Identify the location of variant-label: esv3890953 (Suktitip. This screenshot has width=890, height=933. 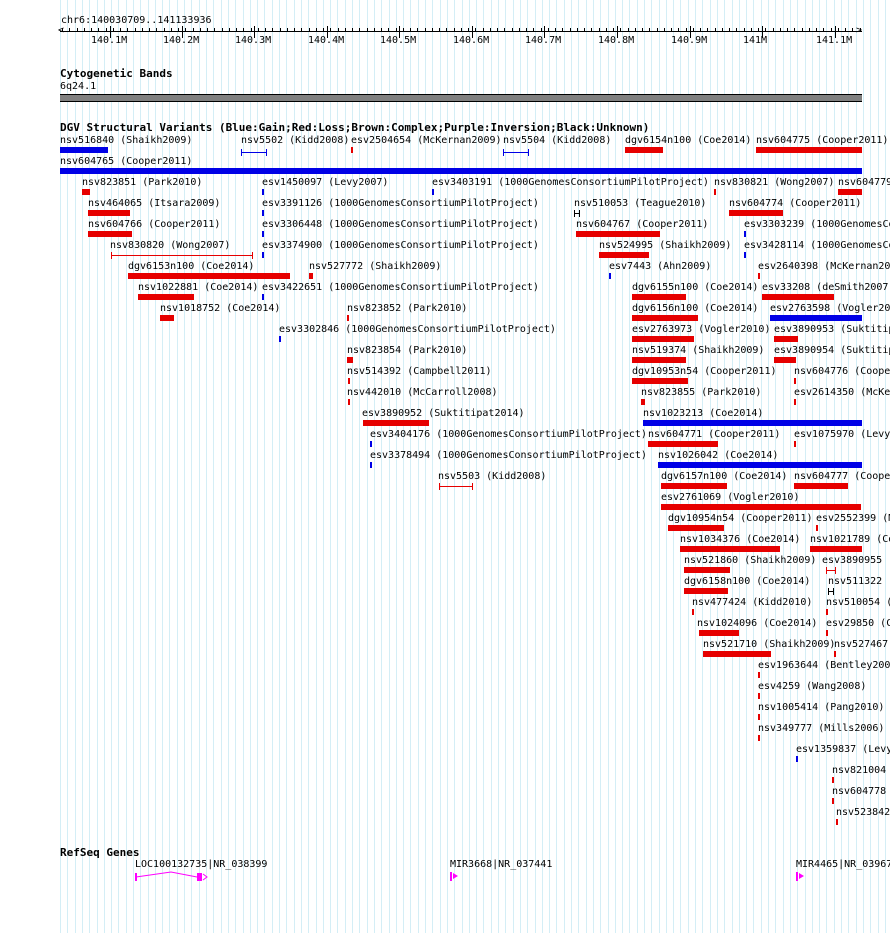
(832, 329).